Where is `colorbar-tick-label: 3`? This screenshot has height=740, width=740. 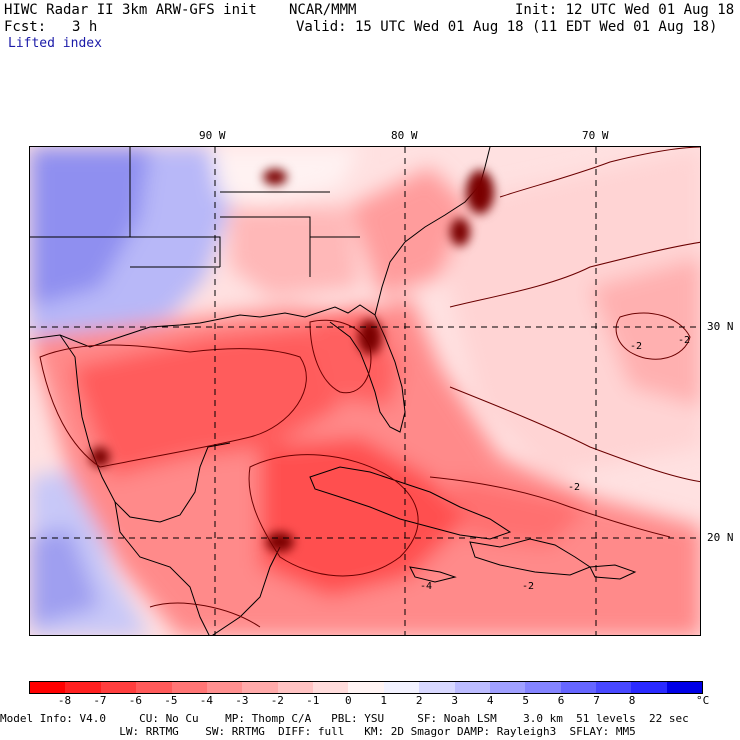
colorbar-tick-label: 3 is located at coordinates (454, 700).